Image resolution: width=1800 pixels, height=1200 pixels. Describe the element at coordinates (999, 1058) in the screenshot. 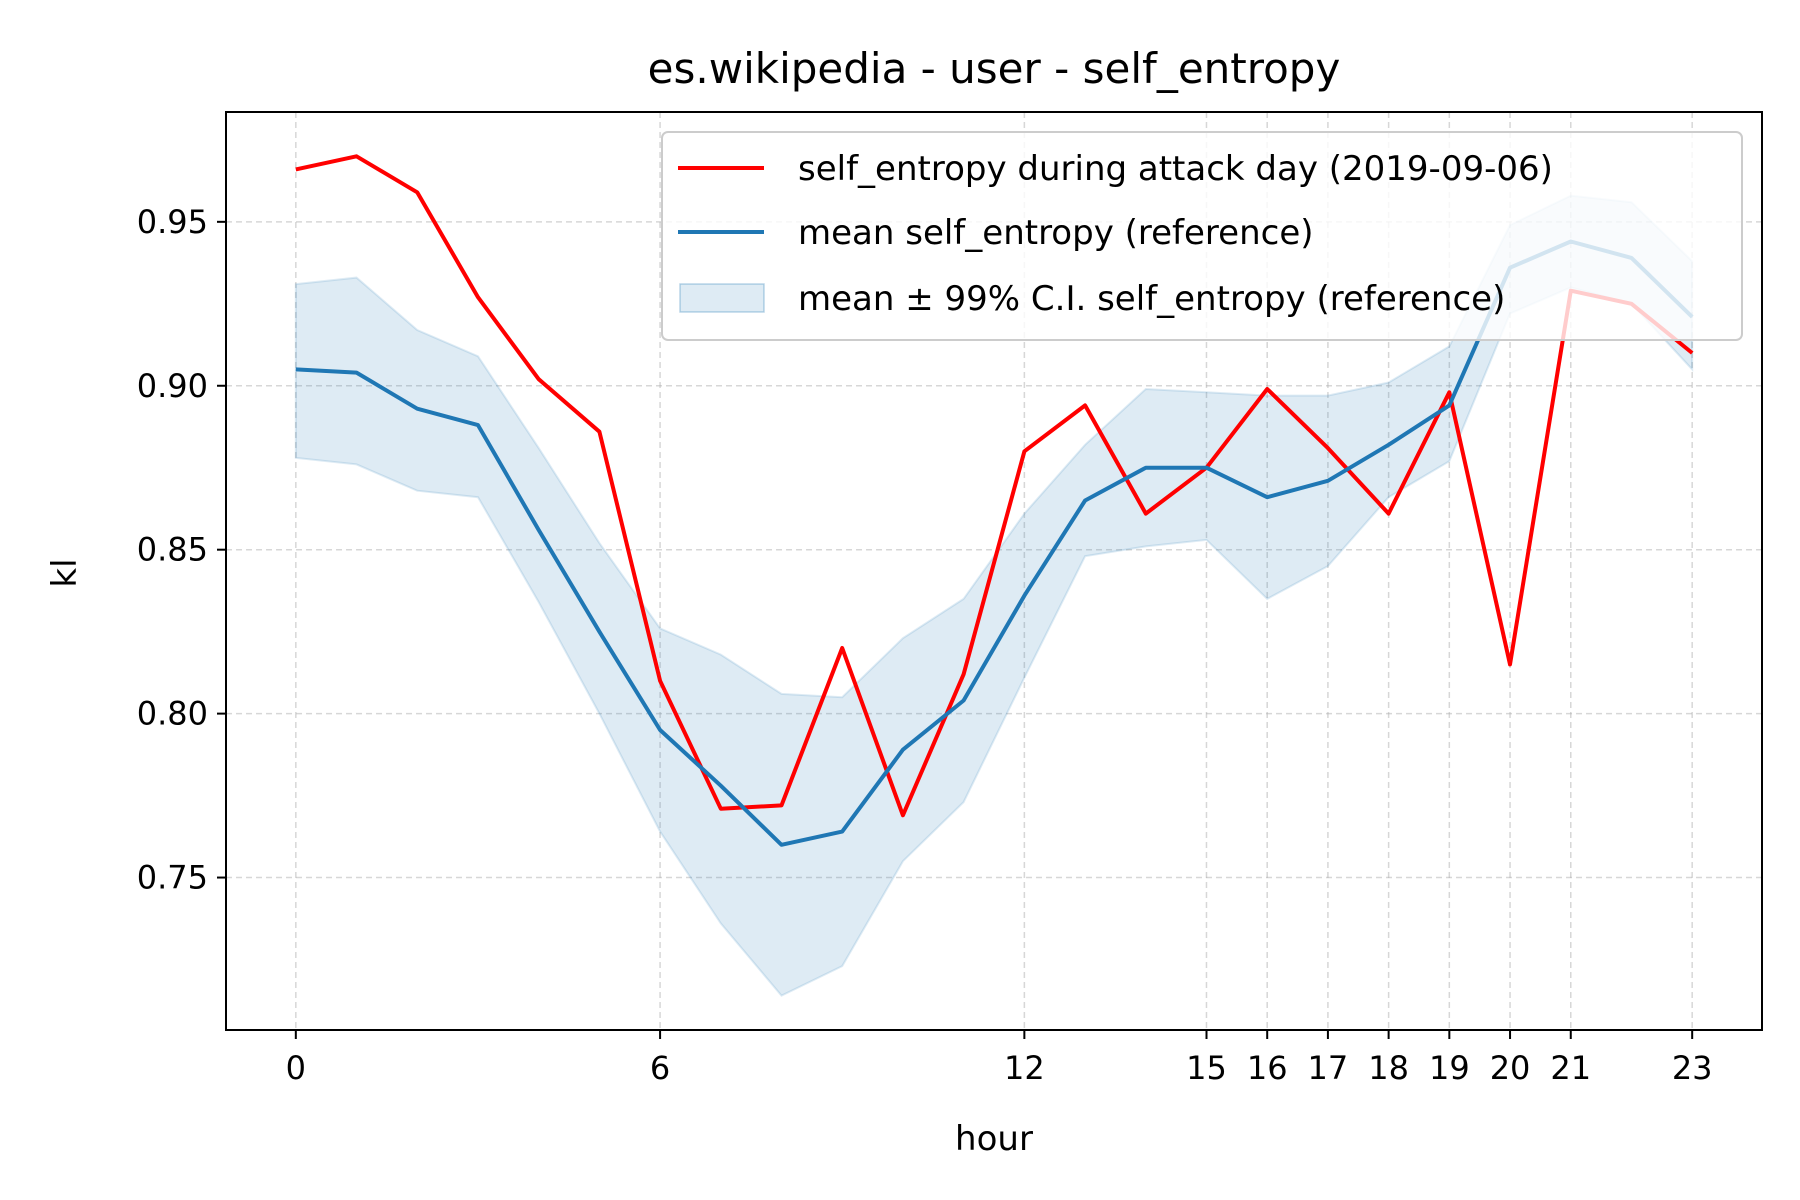

I see `x-axis-ticks: 0 6 12 15 16 17 18 19 20 21 23` at that location.